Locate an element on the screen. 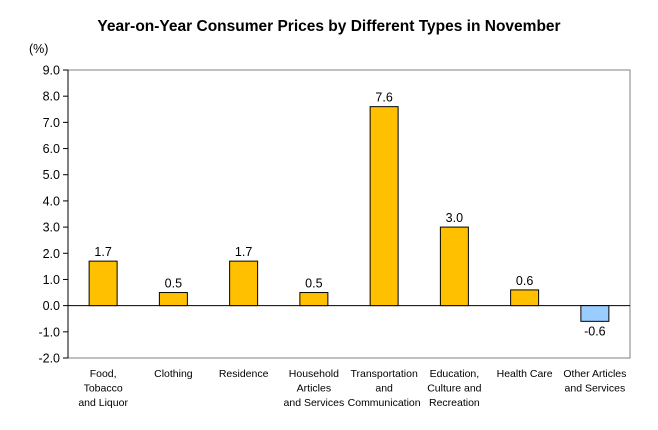  y-tick-label: 0.0 is located at coordinates (51, 306).